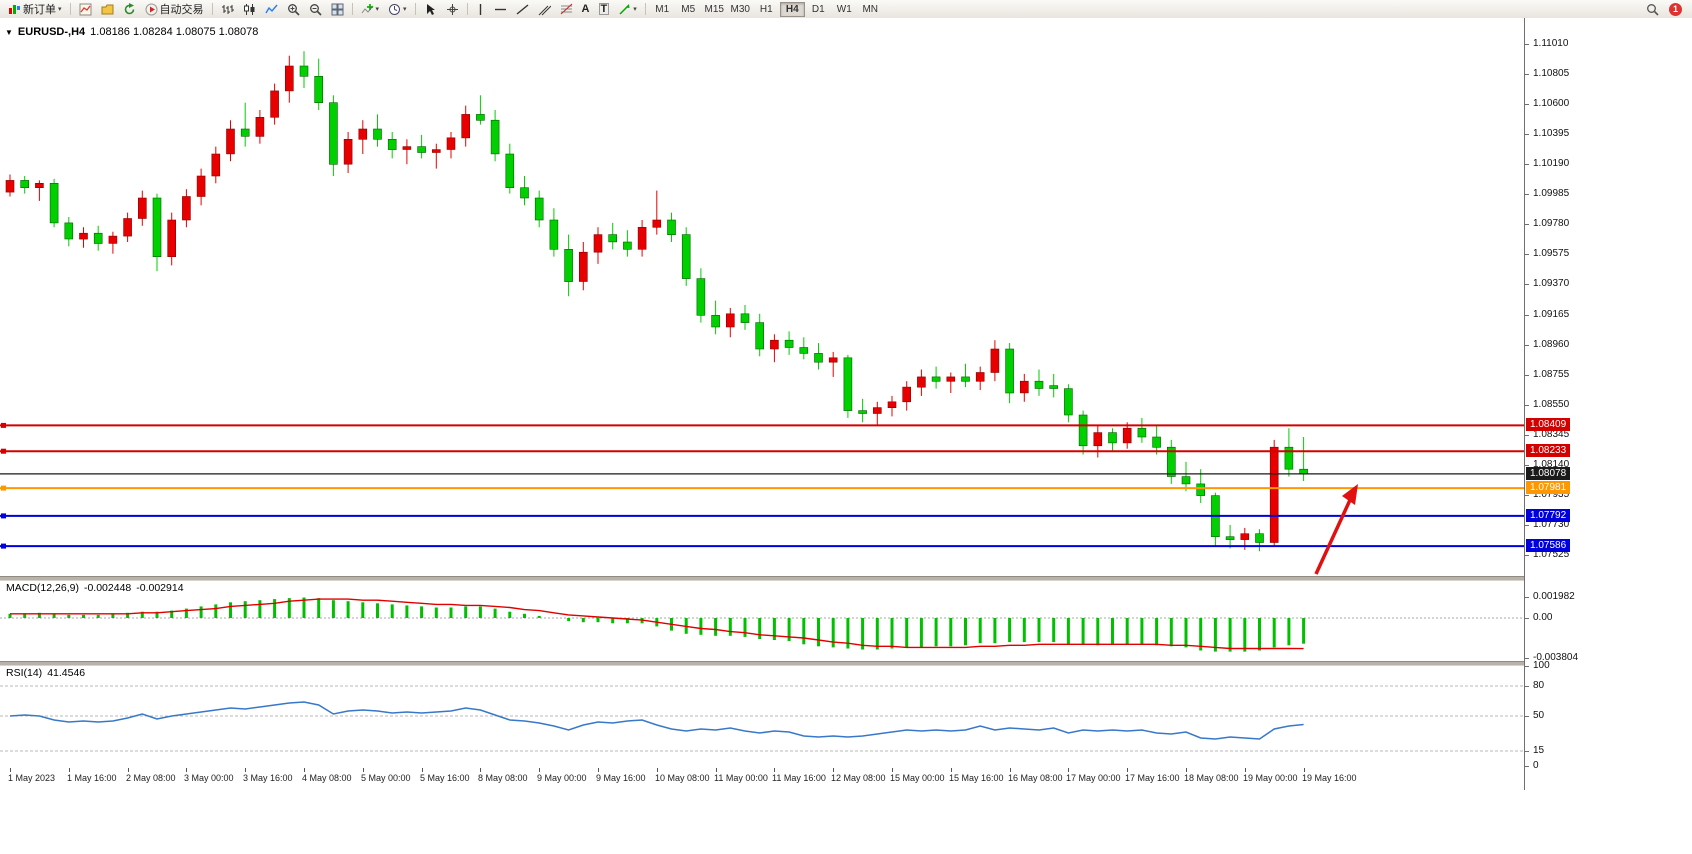  I want to click on auto-trading-button: 自动交易, so click(174, 9).